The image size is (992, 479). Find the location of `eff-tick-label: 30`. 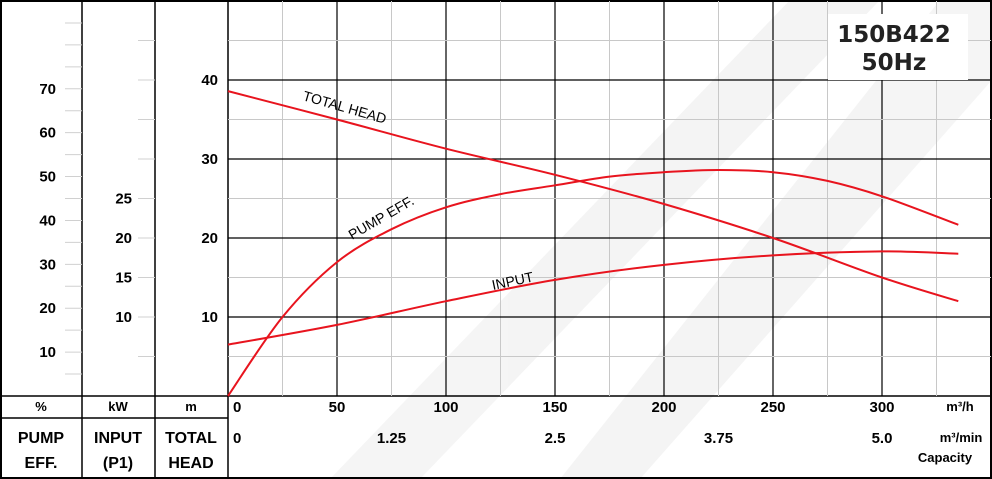

eff-tick-label: 30 is located at coordinates (47, 264).